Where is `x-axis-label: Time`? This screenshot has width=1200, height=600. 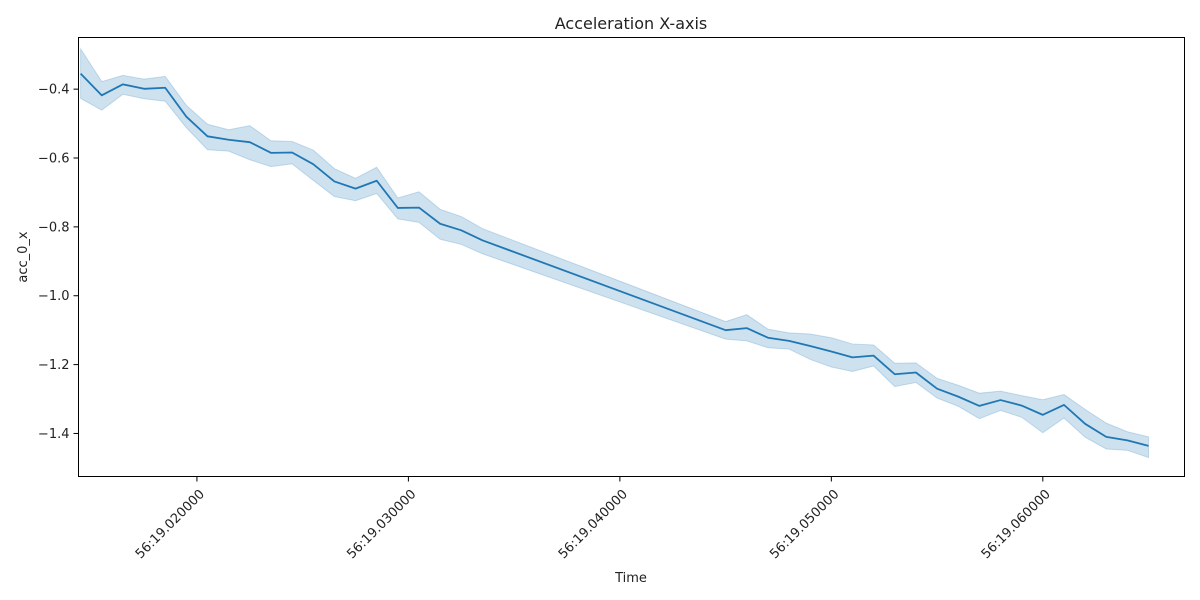 x-axis-label: Time is located at coordinates (630, 578).